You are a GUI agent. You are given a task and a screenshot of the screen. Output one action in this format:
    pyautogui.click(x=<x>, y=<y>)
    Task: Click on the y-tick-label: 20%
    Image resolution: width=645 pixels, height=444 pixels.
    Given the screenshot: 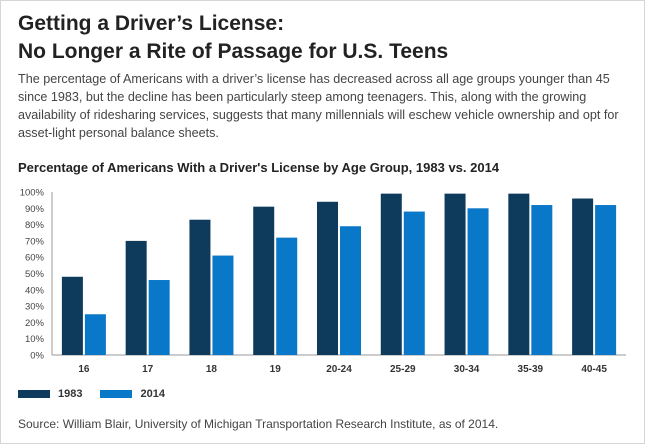 What is the action you would take?
    pyautogui.click(x=35, y=323)
    